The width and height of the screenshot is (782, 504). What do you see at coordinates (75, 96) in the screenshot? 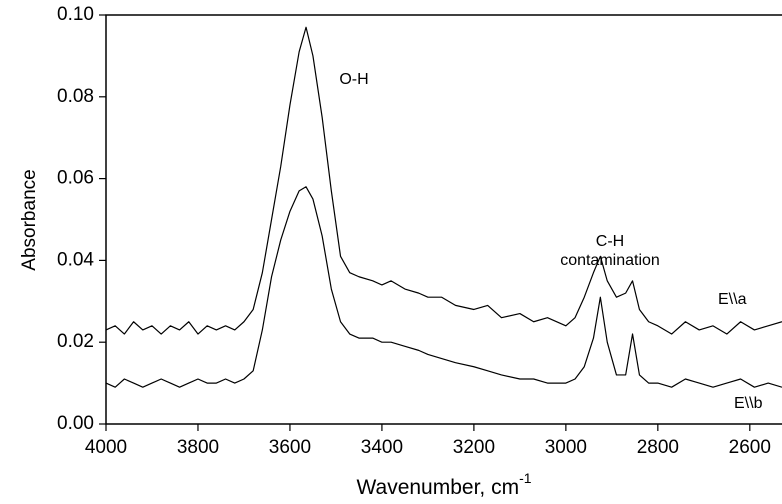
I see `y-tick-label: 0.08` at bounding box center [75, 96].